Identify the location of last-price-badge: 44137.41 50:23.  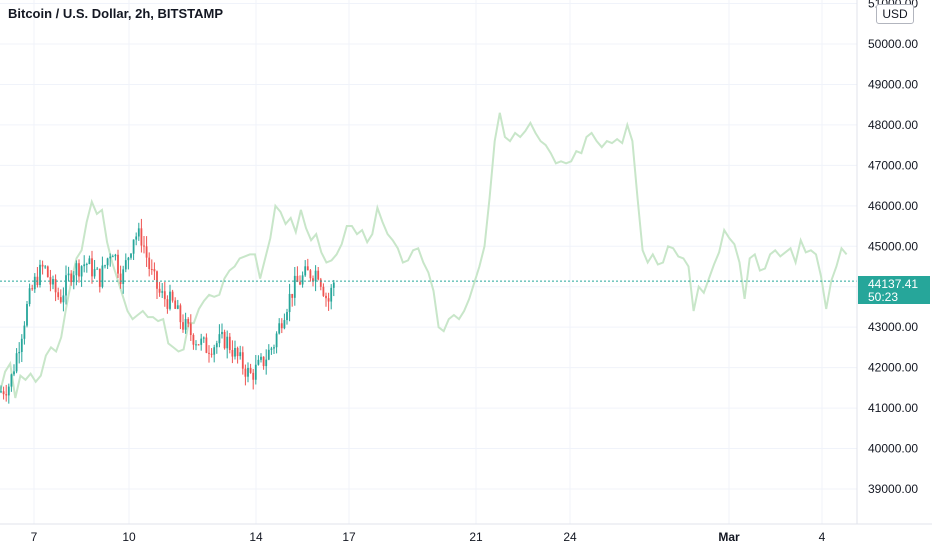
(894, 290).